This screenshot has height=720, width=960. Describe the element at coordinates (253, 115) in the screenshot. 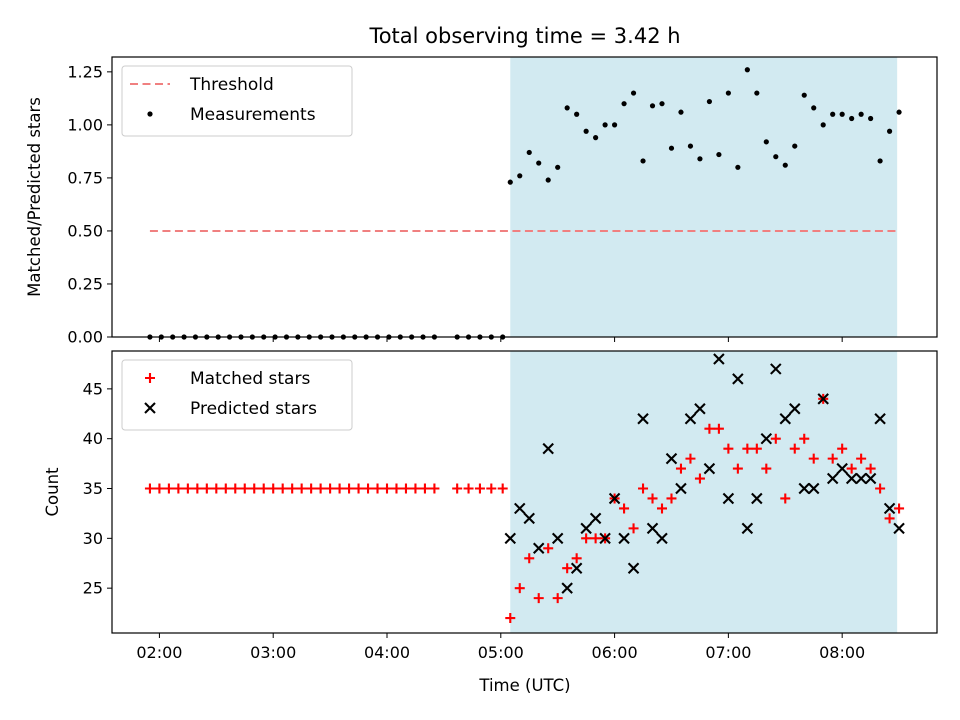

I see `legend-label: Measurements` at that location.